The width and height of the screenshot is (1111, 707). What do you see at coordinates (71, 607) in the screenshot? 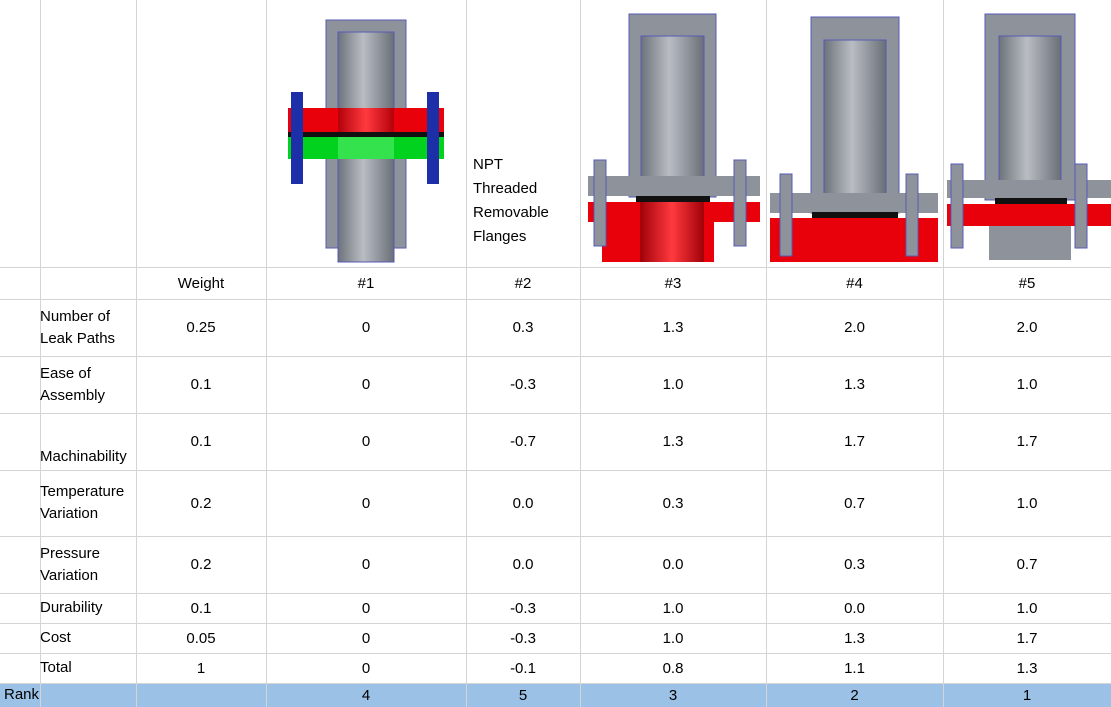
I see `row-label-line: Durability` at bounding box center [71, 607].